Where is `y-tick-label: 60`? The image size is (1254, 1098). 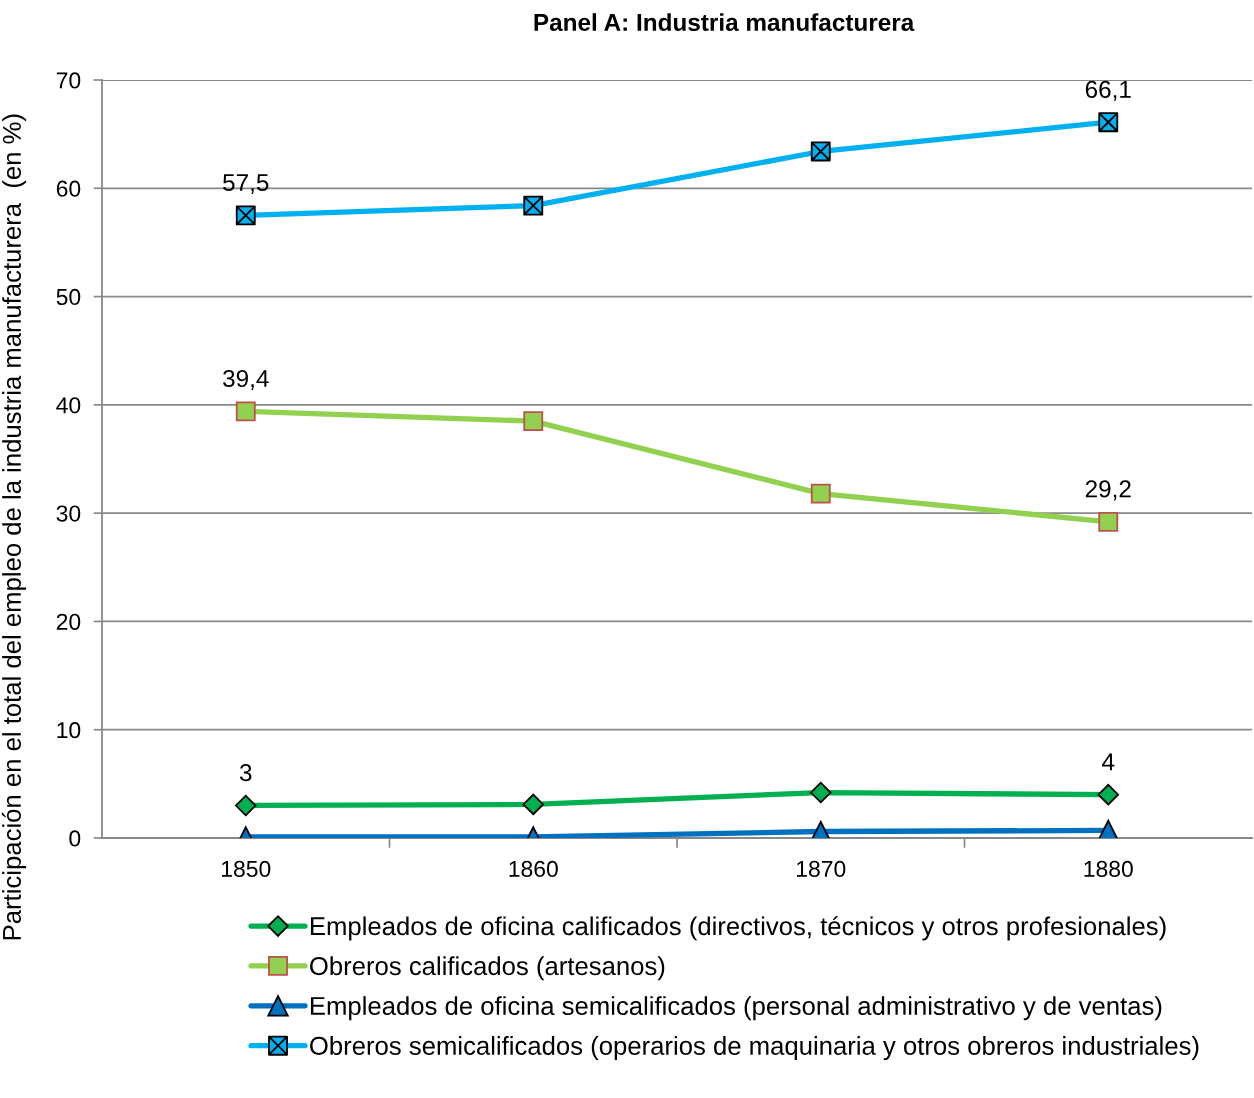 y-tick-label: 60 is located at coordinates (68, 188).